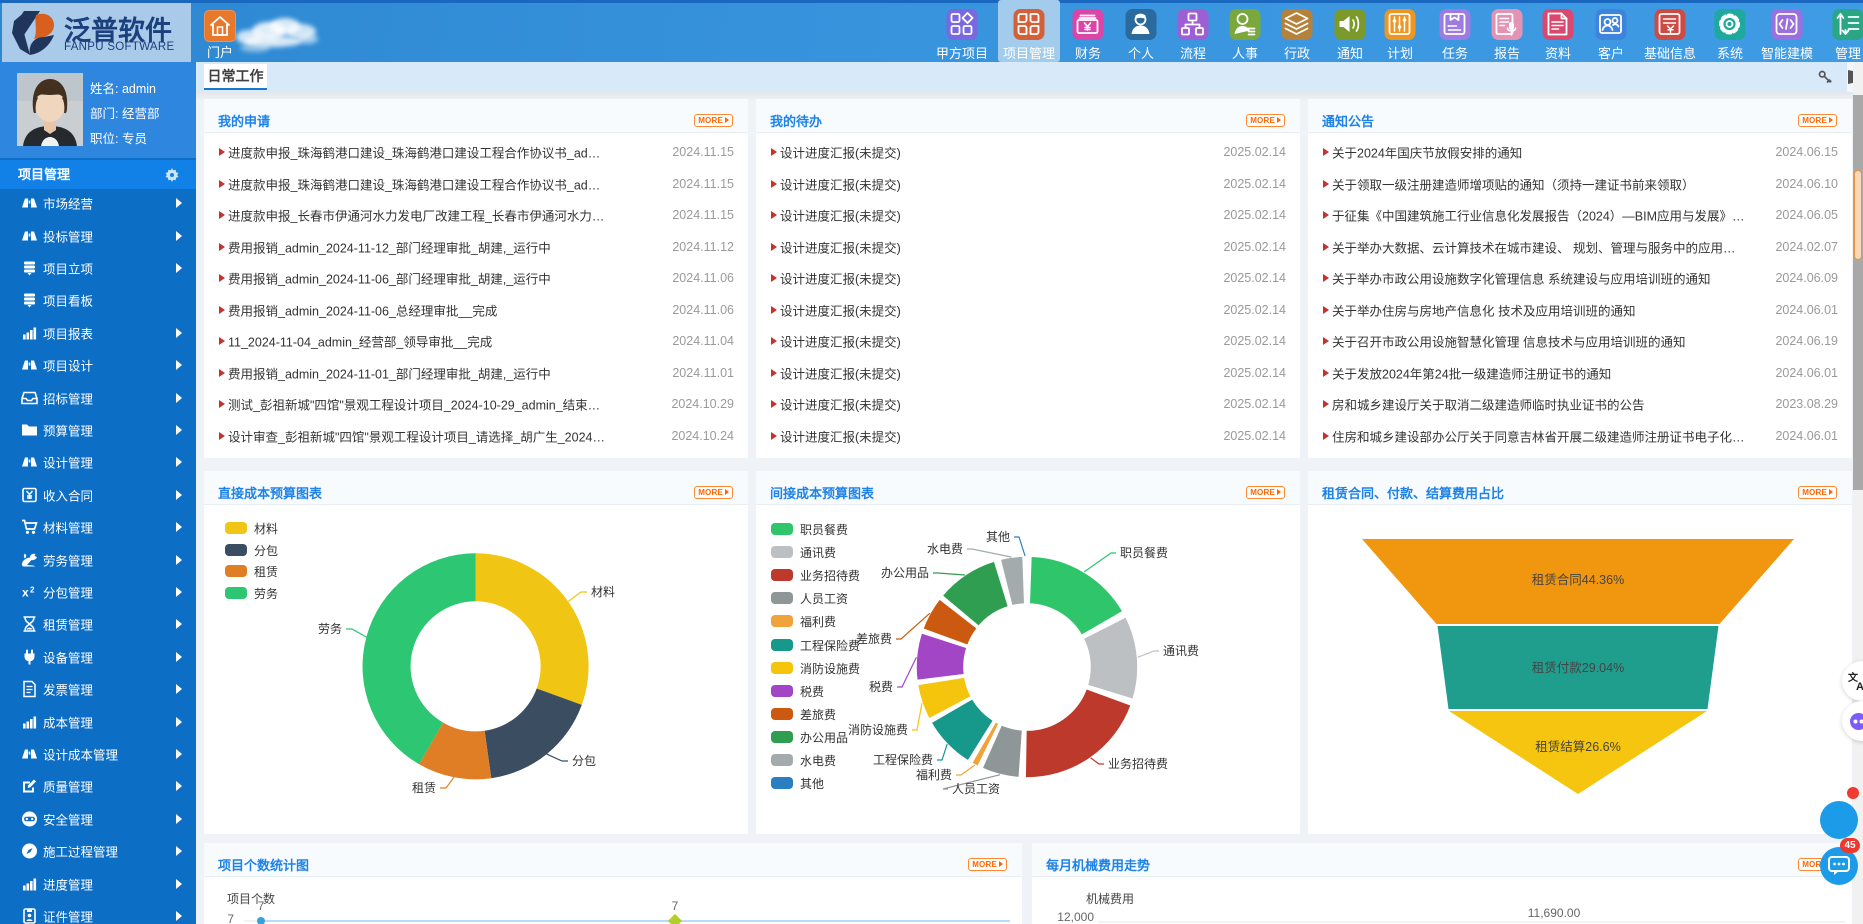 The height and width of the screenshot is (924, 1863). What do you see at coordinates (934, 774) in the screenshot?
I see `svg-text: 福利费` at bounding box center [934, 774].